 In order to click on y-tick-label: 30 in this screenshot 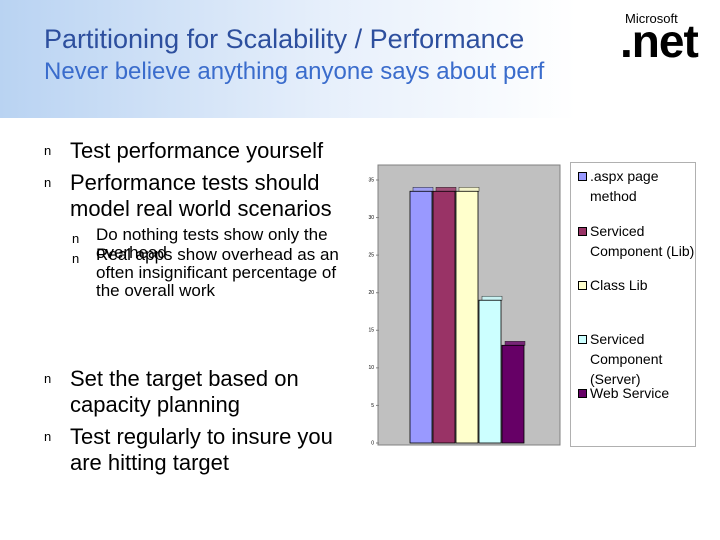, I will do `click(371, 218)`.